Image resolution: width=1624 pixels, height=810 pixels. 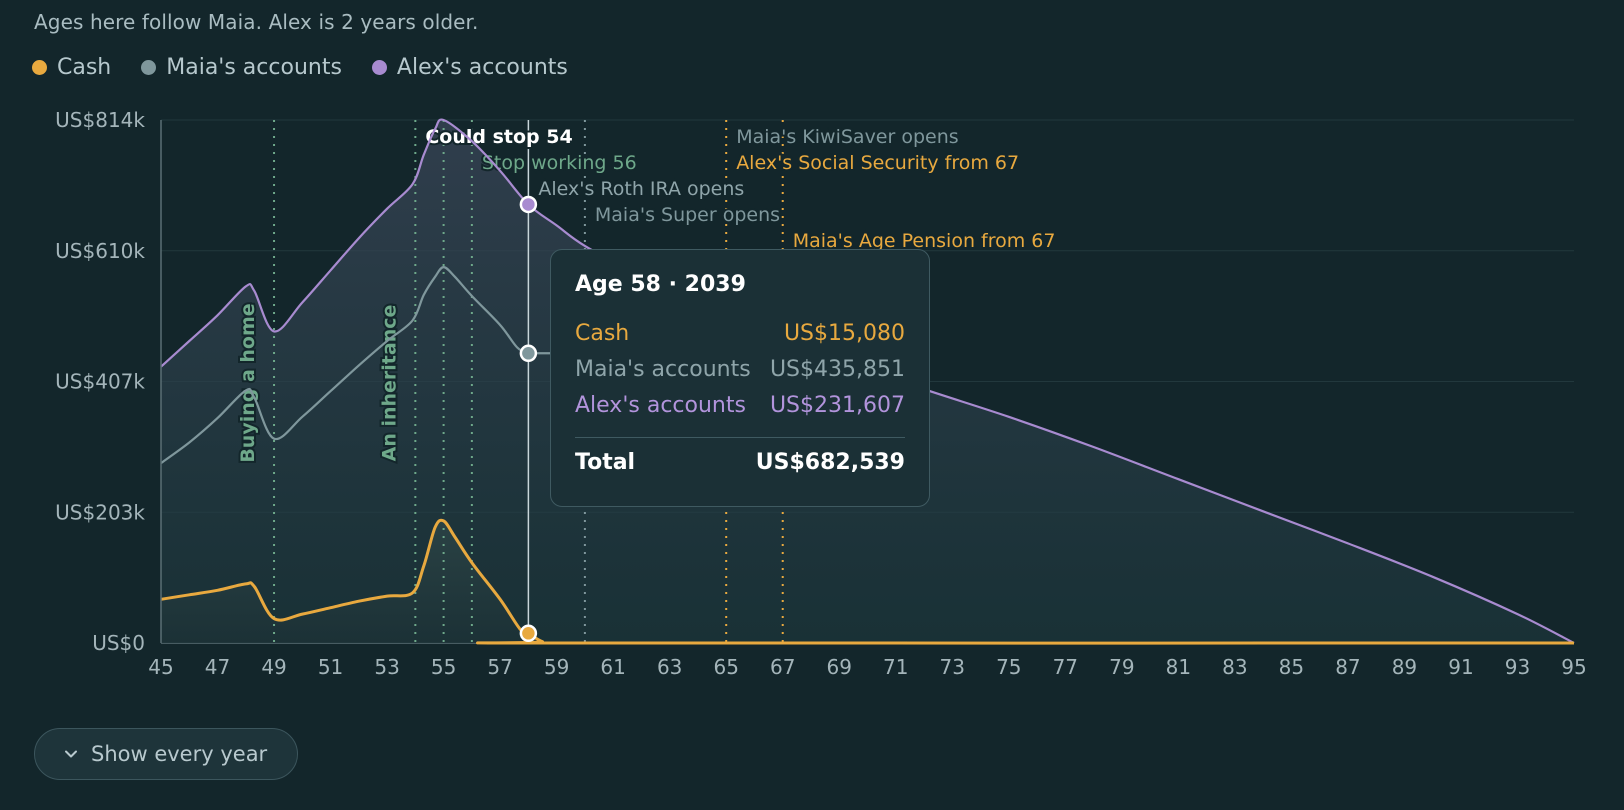 I want to click on chart-legend: Cash Maia's accounts Alex's accounts, so click(x=300, y=67).